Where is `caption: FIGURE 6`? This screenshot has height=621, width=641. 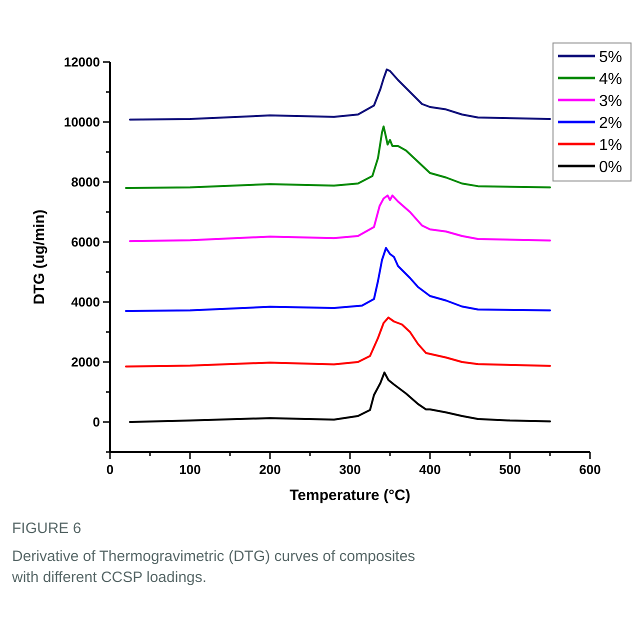 caption: FIGURE 6 is located at coordinates (47, 528).